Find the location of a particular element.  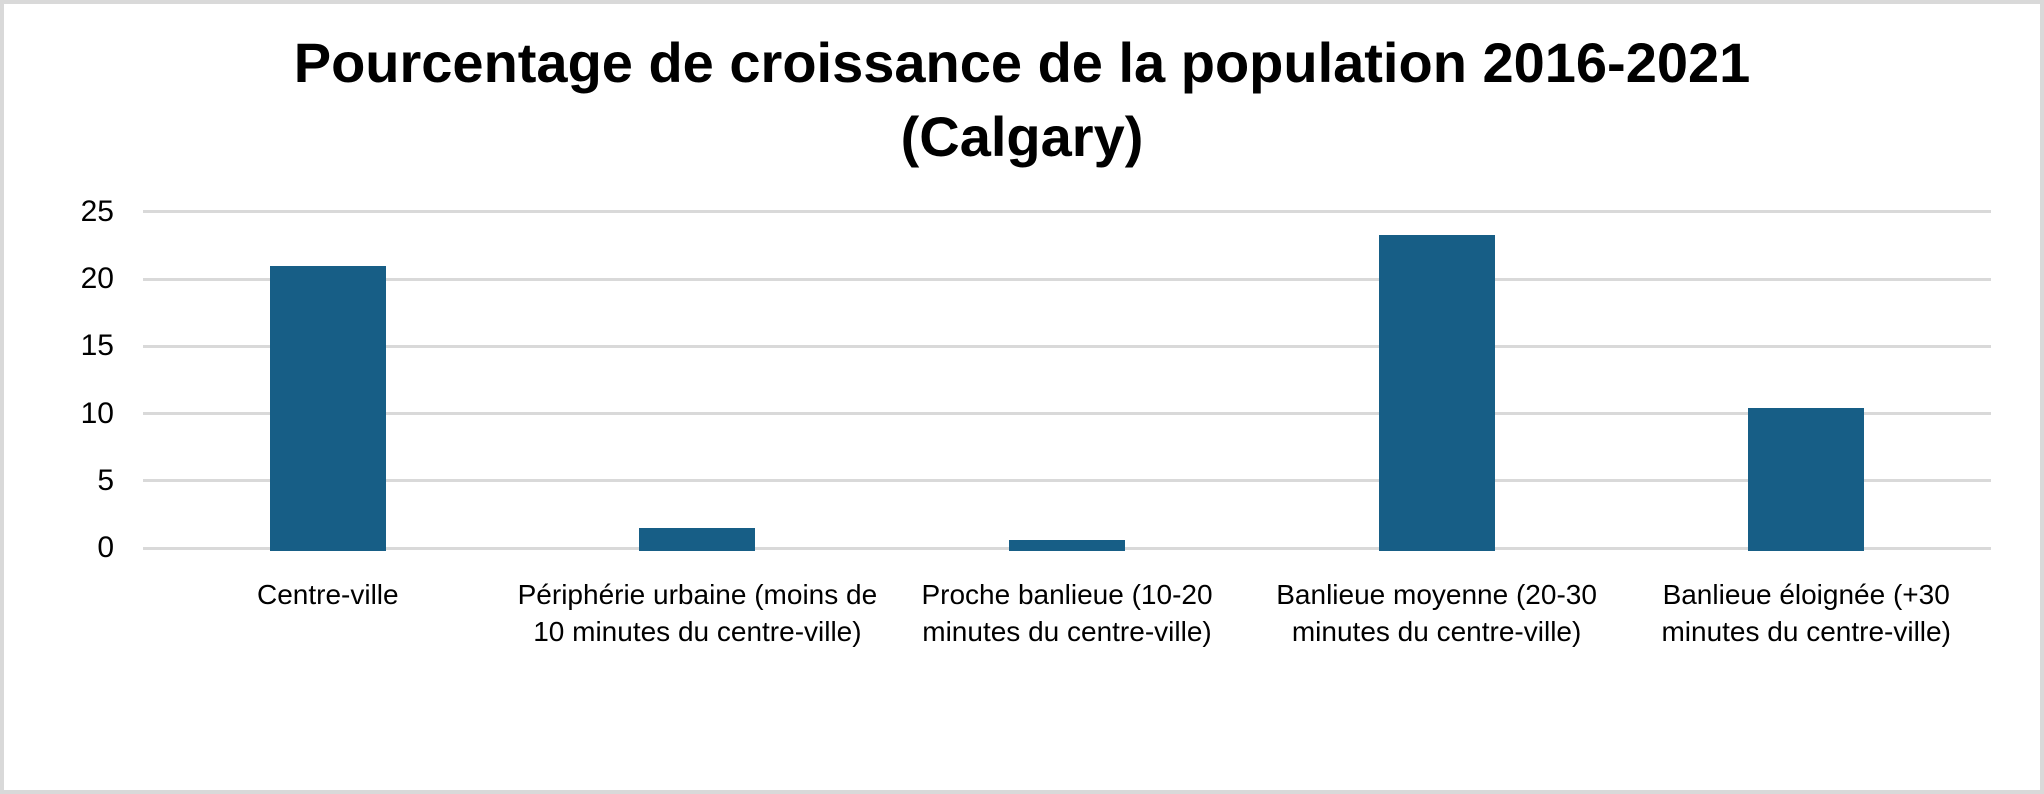

x-category-label: Centre-ville is located at coordinates (327, 594).